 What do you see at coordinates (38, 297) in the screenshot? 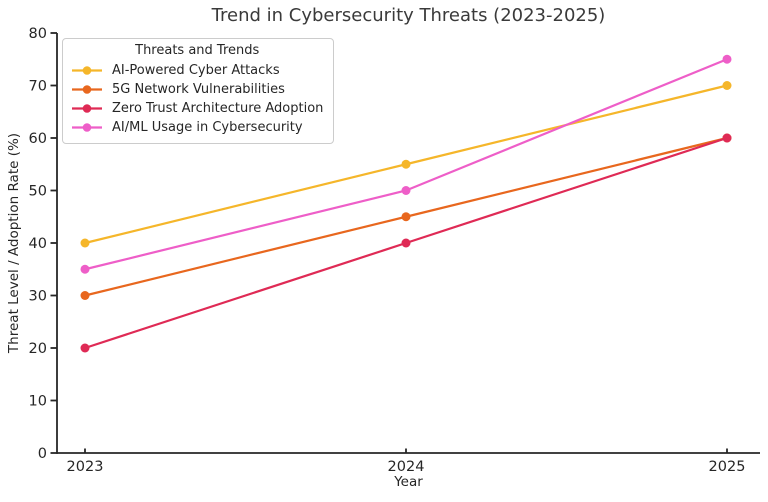
I see `y-tick-label: 30` at bounding box center [38, 297].